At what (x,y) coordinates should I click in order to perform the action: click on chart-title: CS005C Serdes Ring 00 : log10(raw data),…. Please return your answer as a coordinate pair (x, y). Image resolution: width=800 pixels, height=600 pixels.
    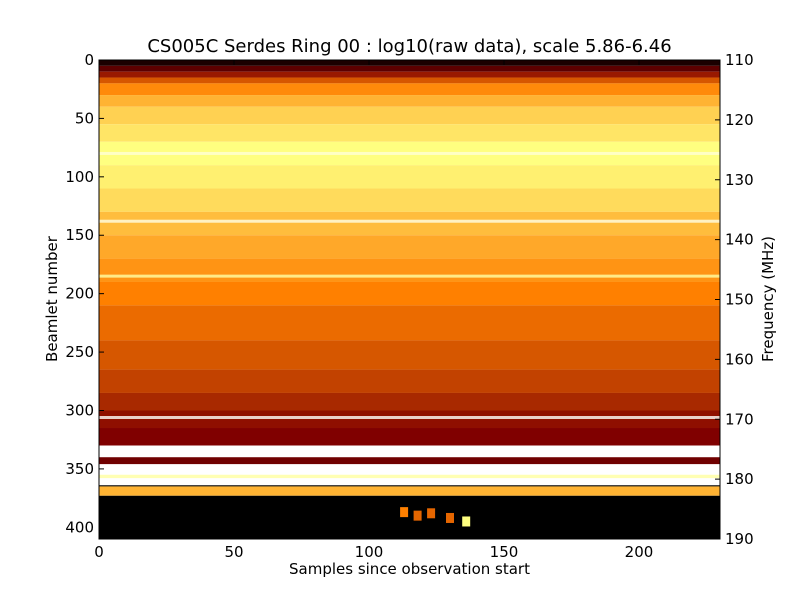
    Looking at the image, I should click on (409, 46).